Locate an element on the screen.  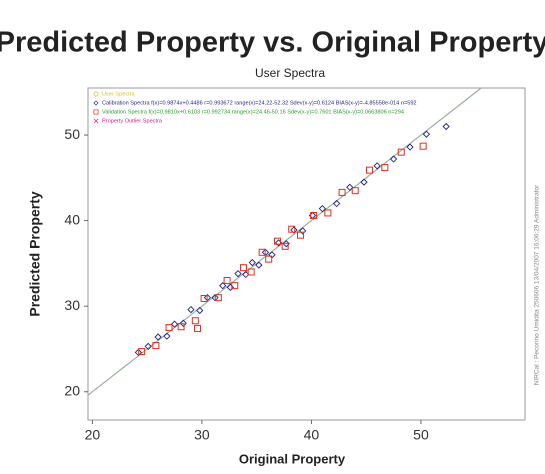
y-tick-label: 30 is located at coordinates (72, 305).